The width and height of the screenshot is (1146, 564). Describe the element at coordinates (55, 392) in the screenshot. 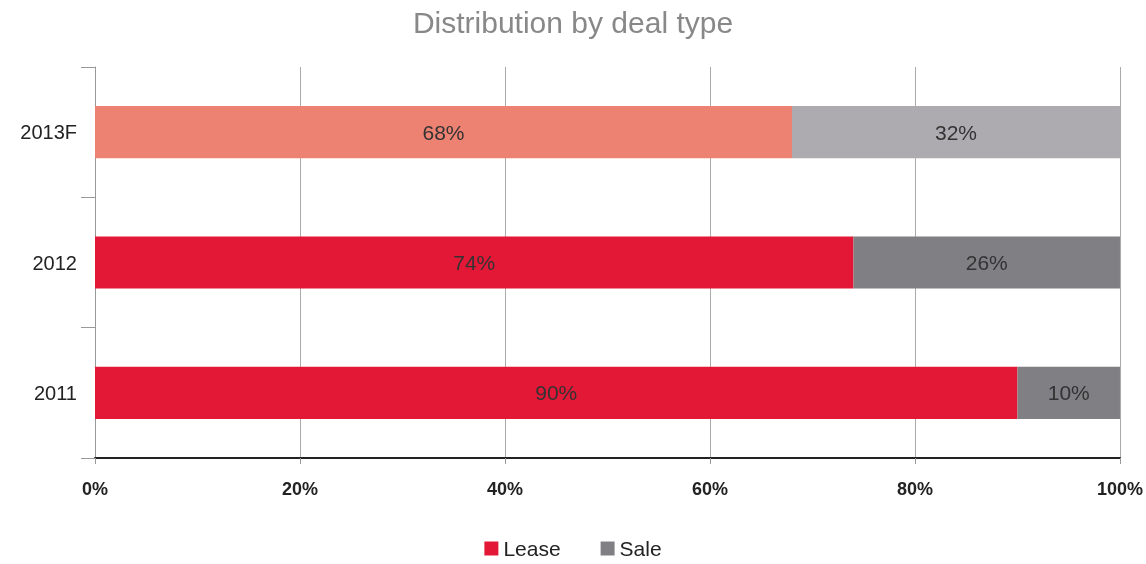

I see `y-tick-label: 2011` at that location.